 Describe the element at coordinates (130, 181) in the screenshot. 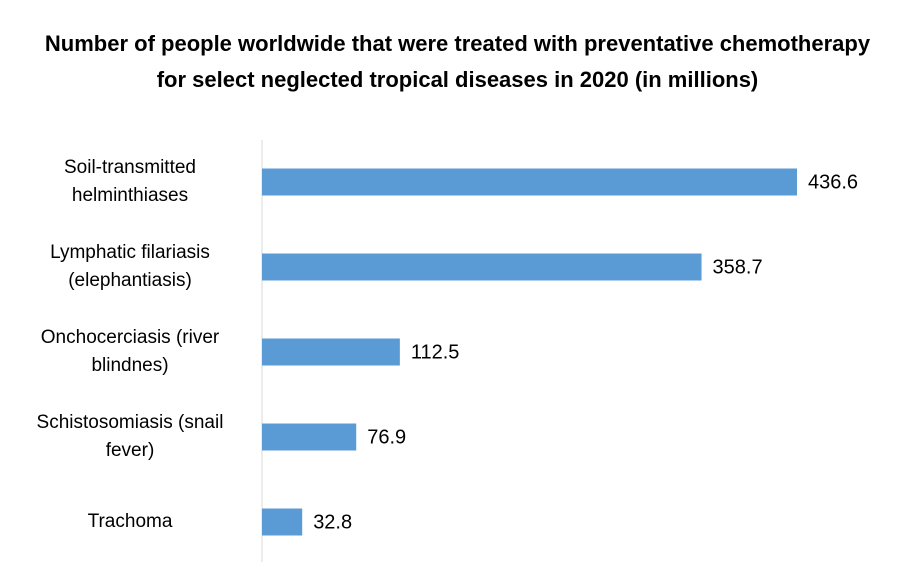

I see `y-tick-label: Soil-transmitted helminthiases` at that location.